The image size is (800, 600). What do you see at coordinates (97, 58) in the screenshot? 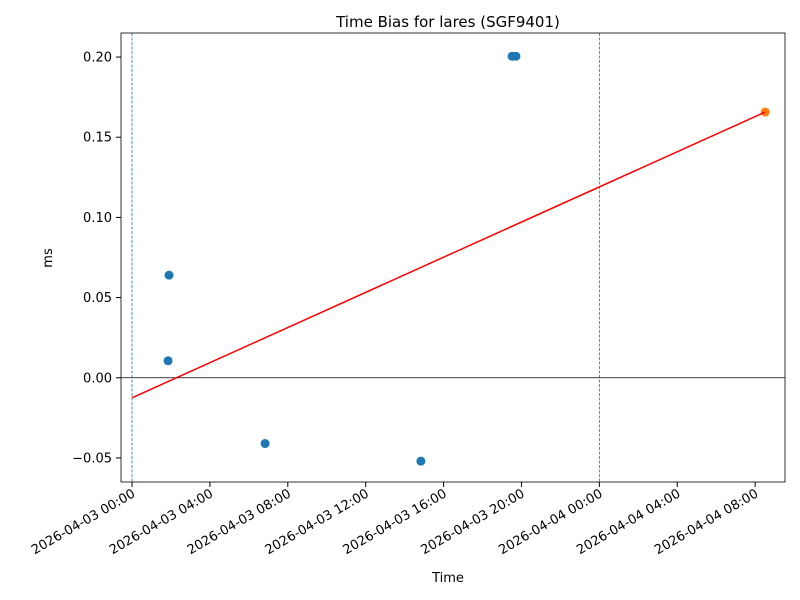
I see `y-tick-label: 0.20` at bounding box center [97, 58].